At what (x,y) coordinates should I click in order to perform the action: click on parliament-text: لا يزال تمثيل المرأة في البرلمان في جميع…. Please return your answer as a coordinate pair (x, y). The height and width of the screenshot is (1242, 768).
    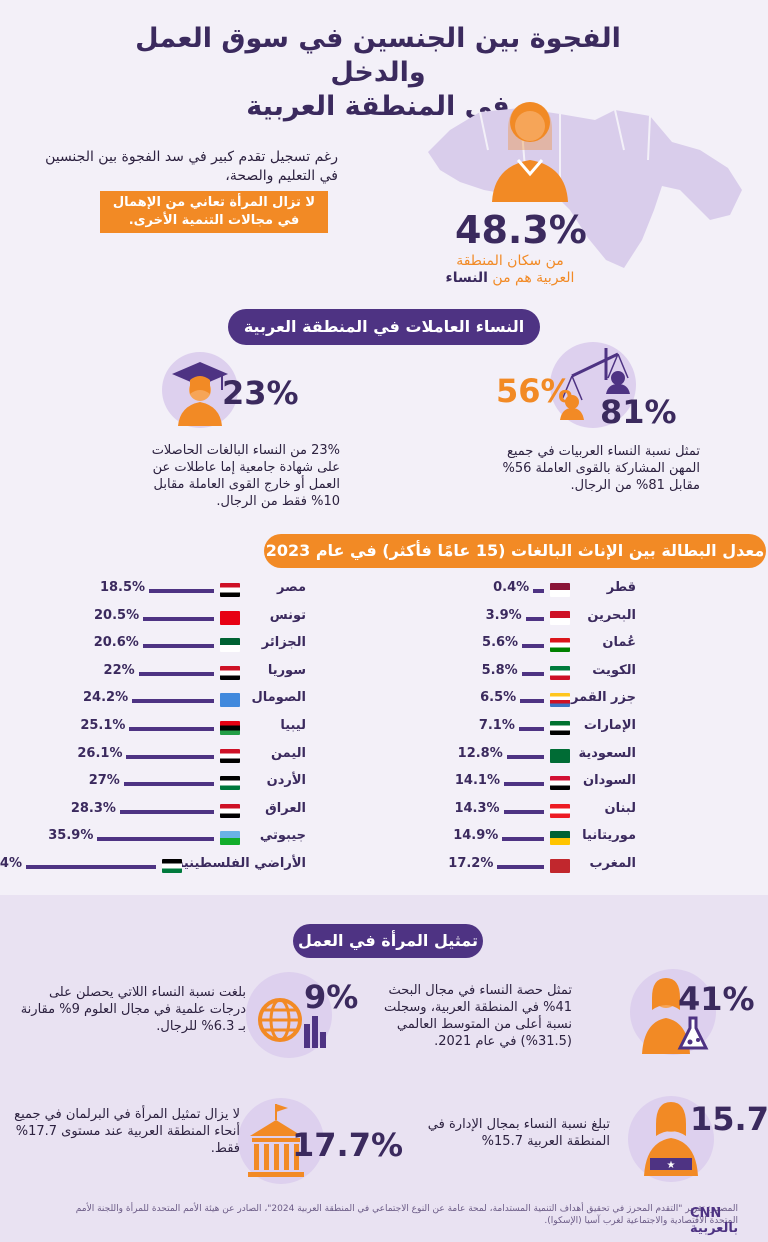
    Looking at the image, I should click on (127, 1131).